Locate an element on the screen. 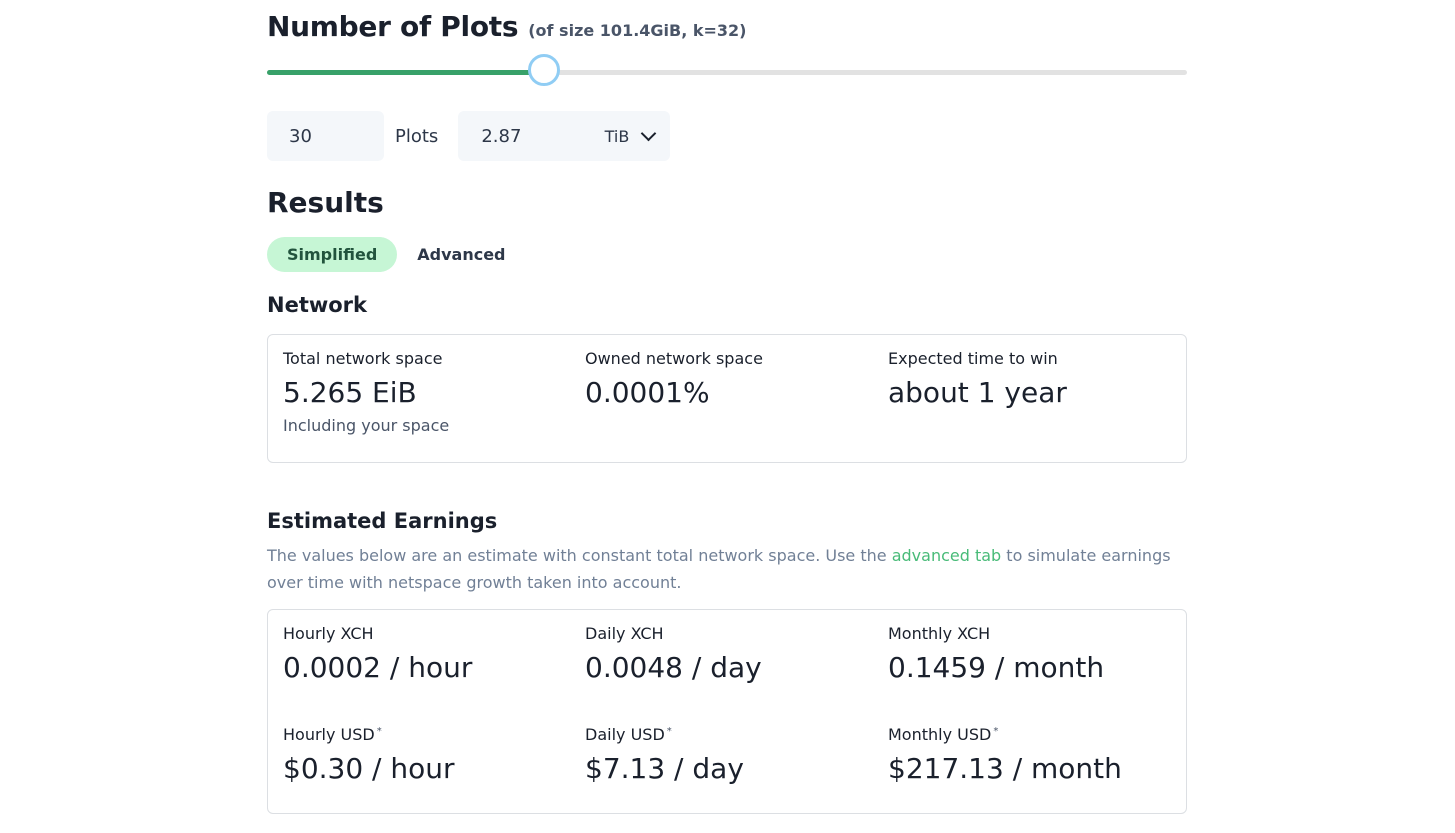 The image size is (1455, 833). stat-monthly-xch: Monthly XCH 0.1459 / month is located at coordinates (996, 654).